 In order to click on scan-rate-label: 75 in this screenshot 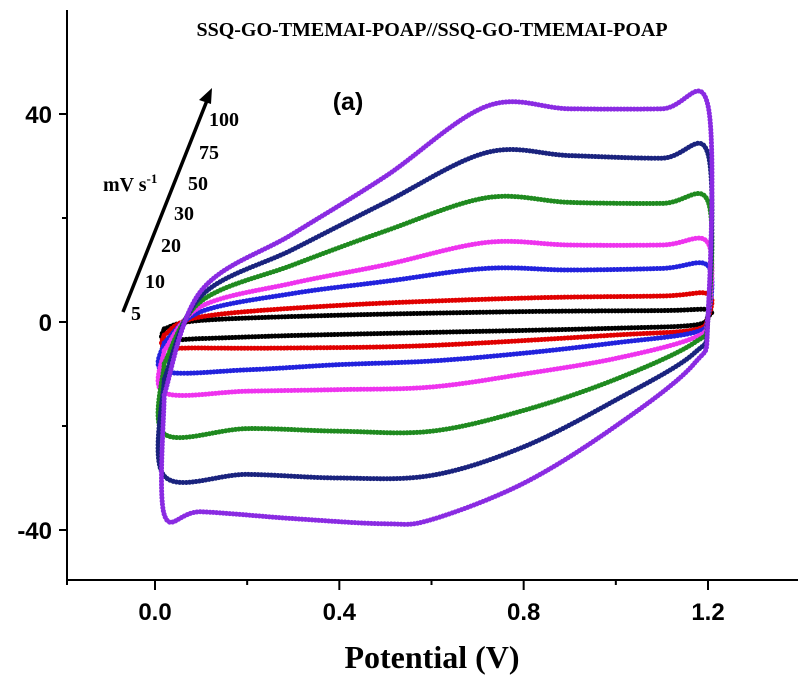, I will do `click(209, 153)`.